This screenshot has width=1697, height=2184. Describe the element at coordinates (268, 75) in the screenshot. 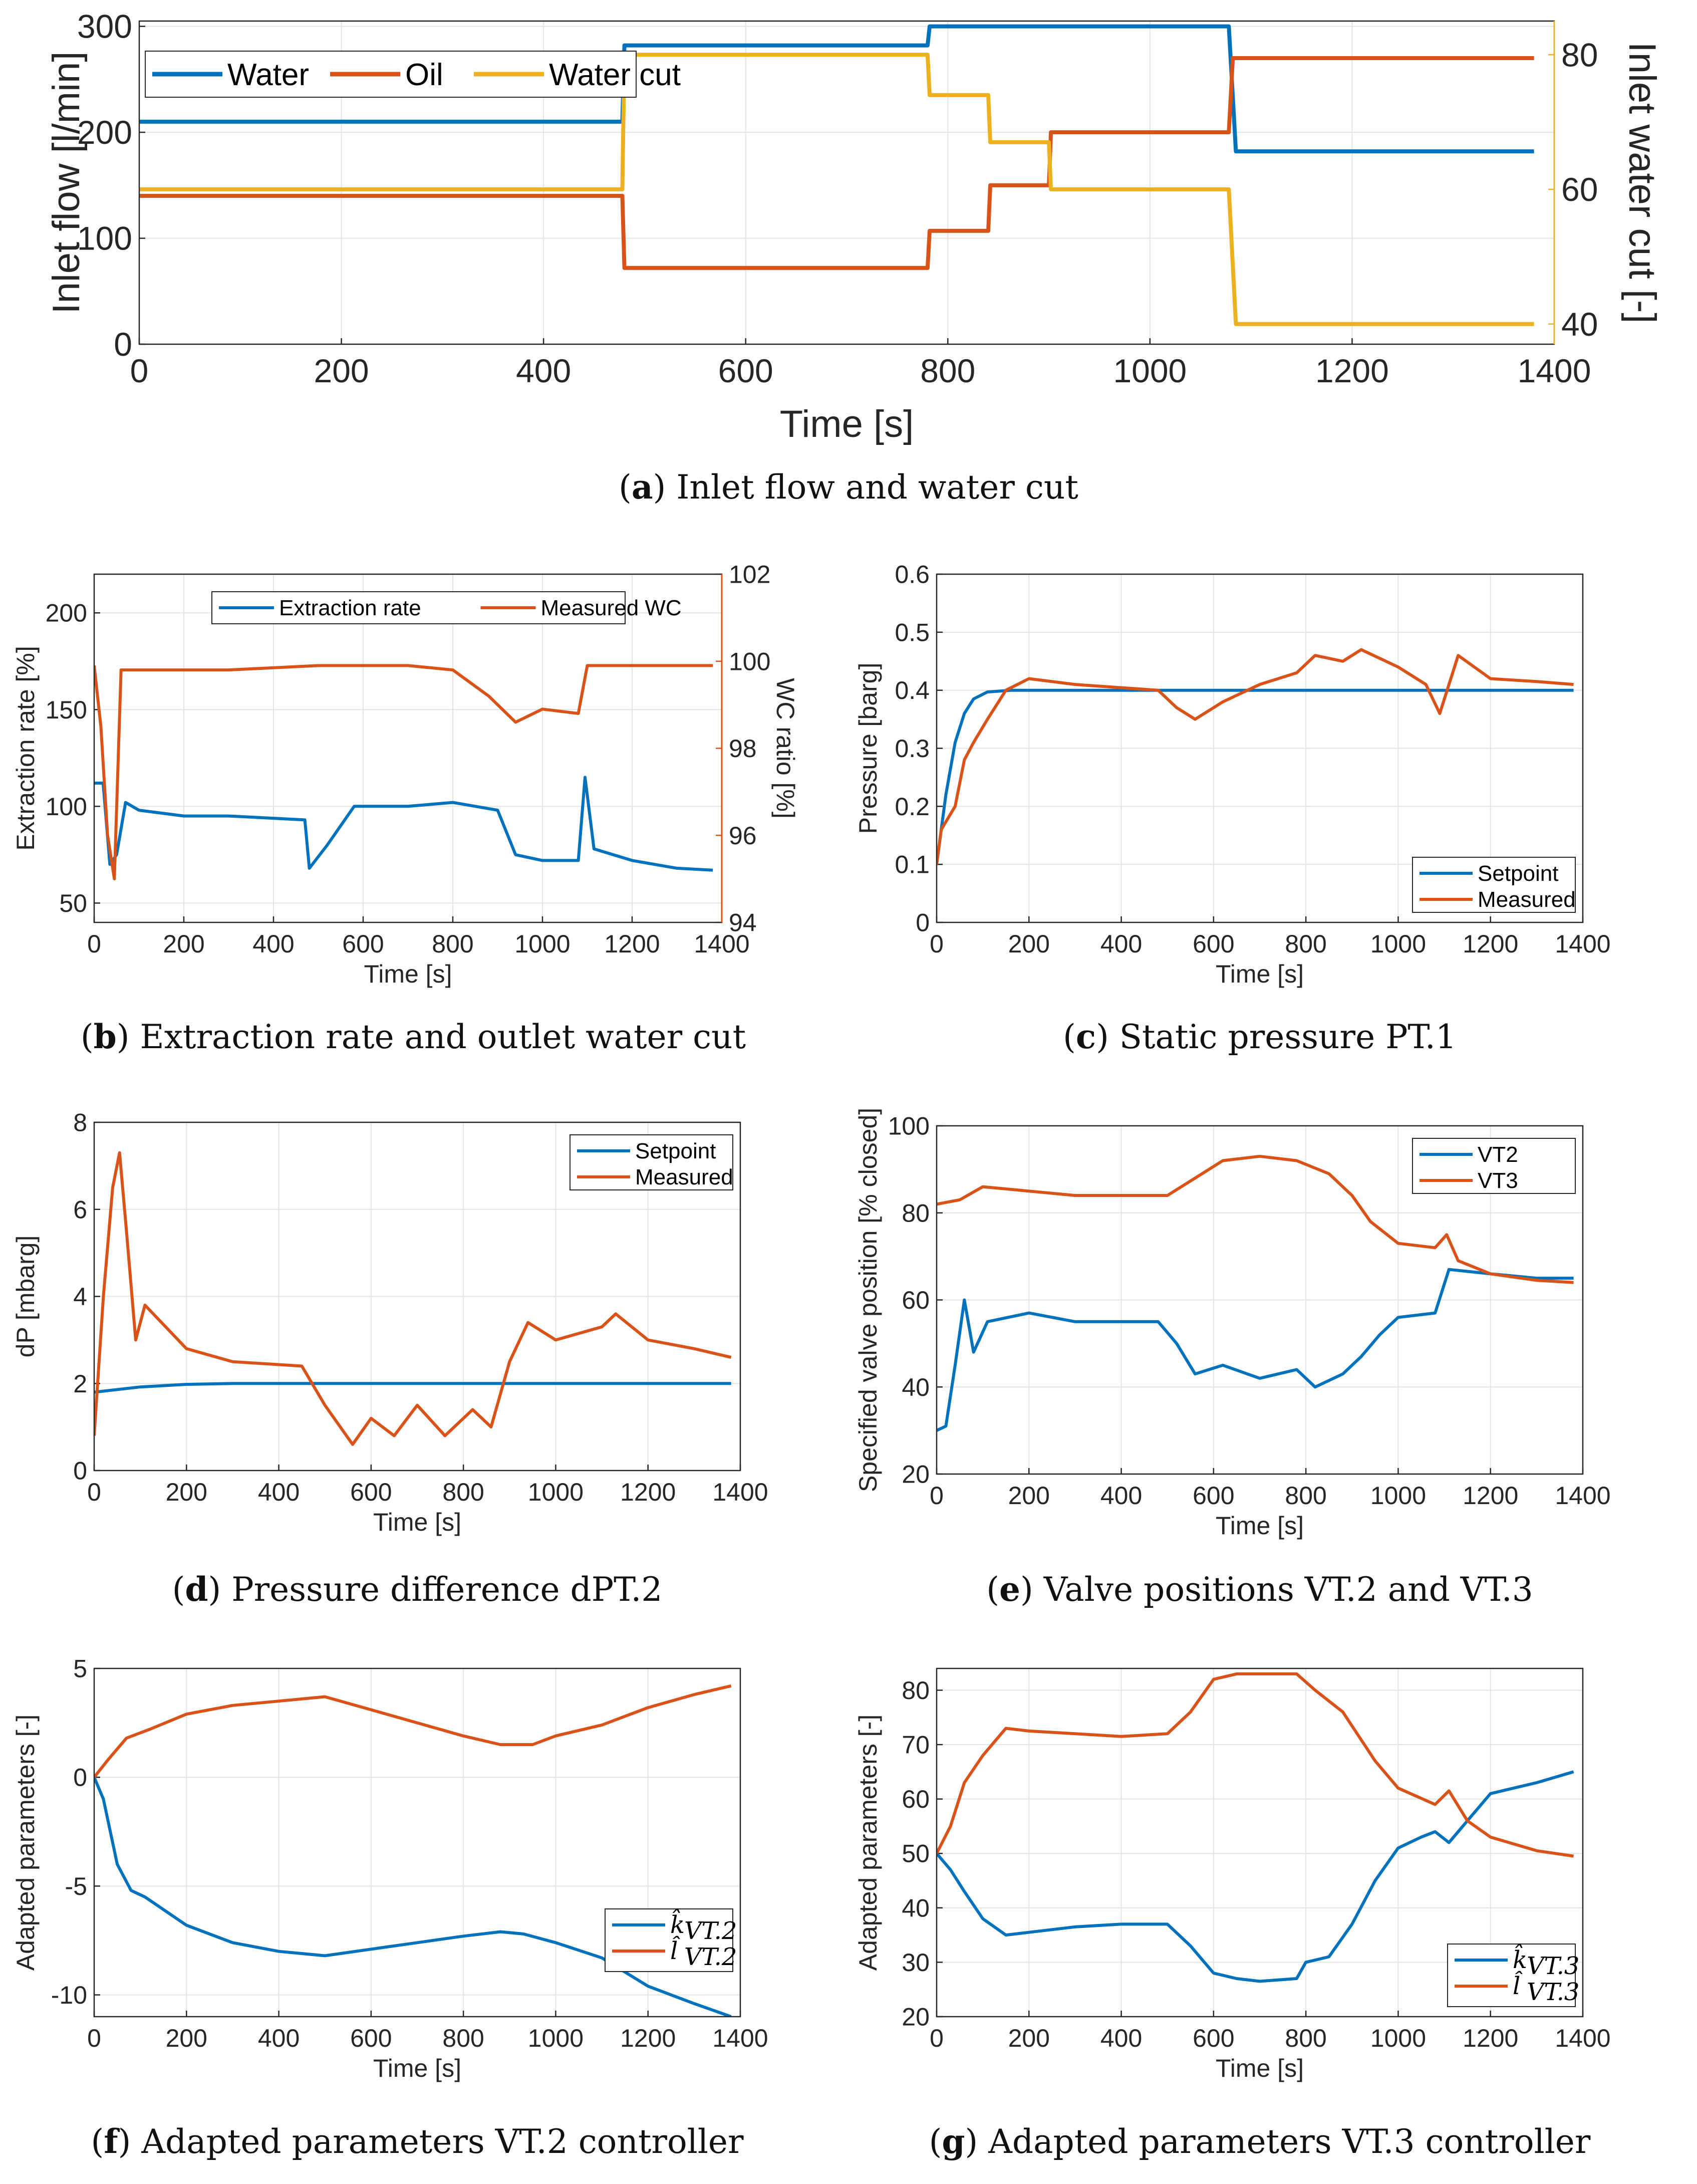

I see `legend-label: Water` at that location.